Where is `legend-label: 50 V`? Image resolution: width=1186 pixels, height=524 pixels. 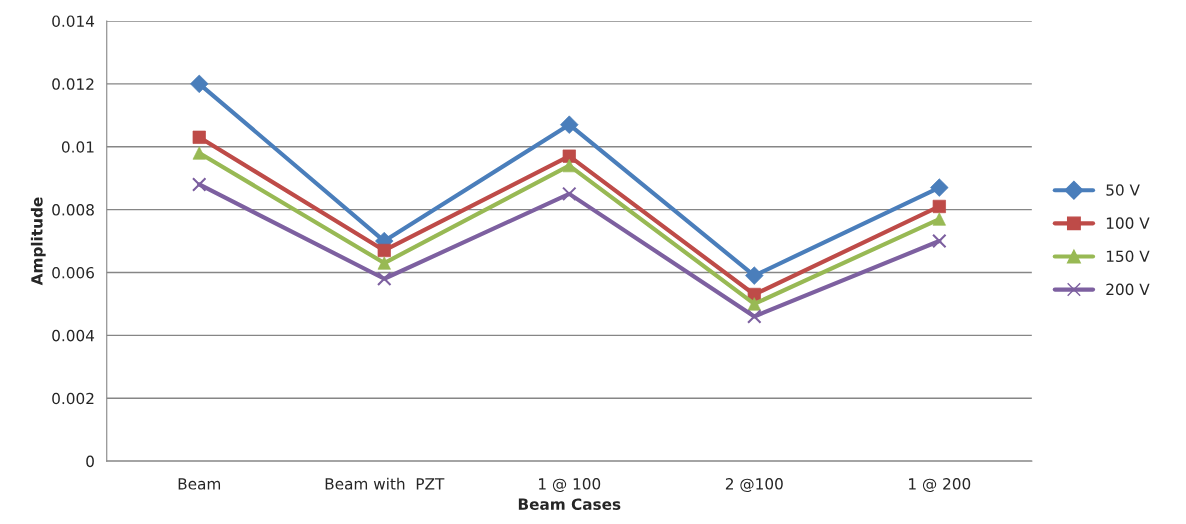
legend-label: 50 V is located at coordinates (1123, 190).